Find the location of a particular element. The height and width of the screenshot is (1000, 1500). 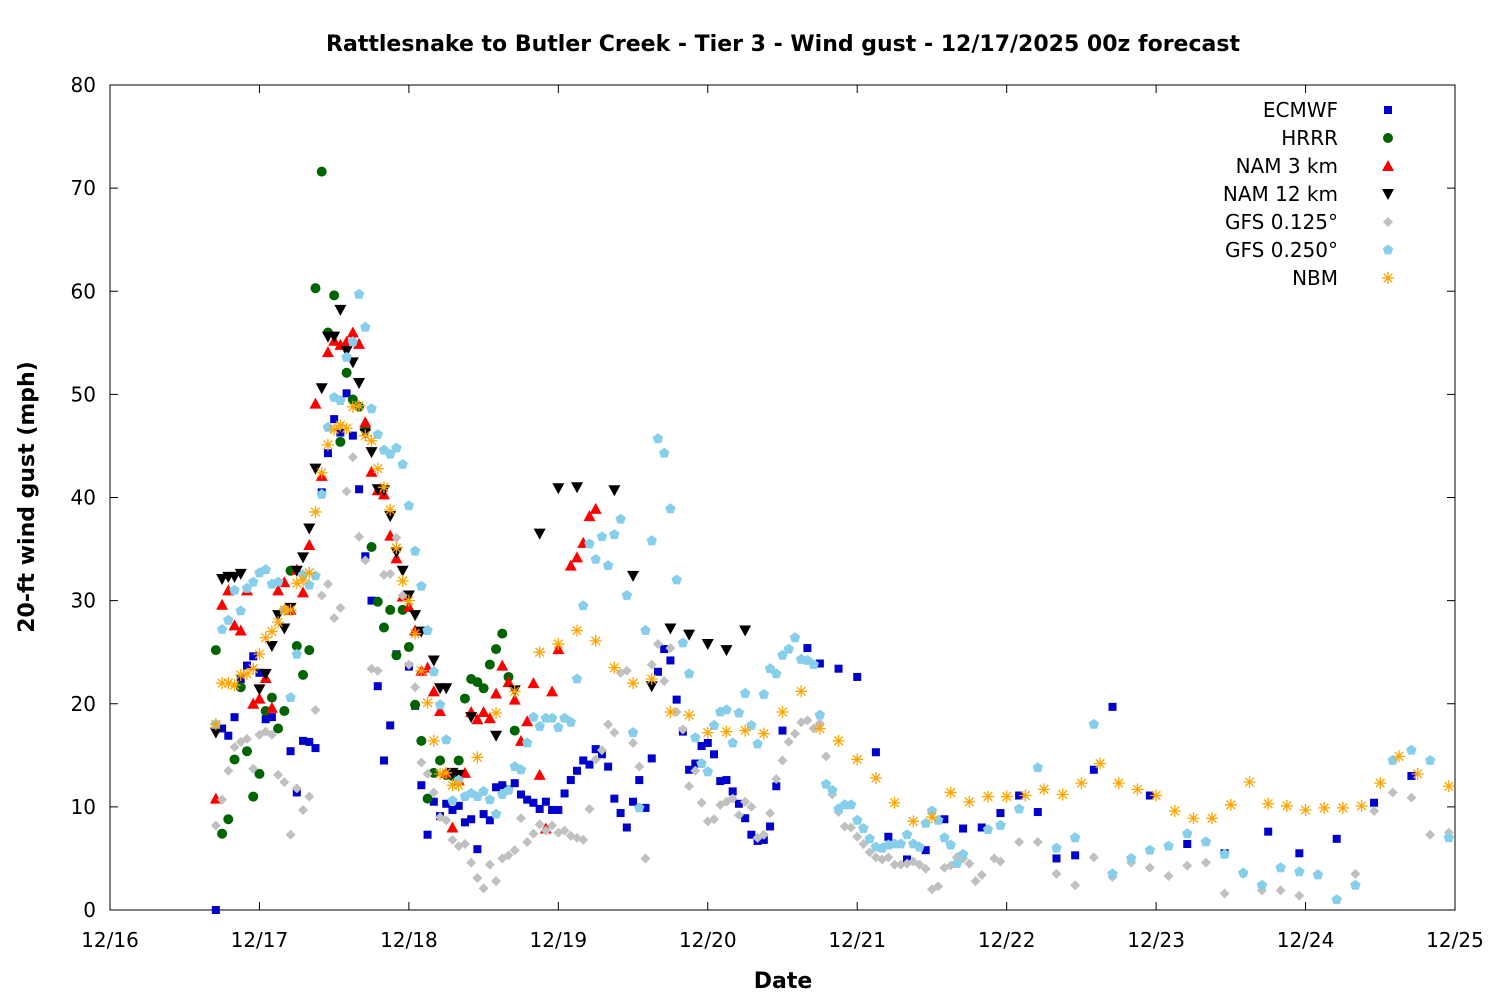

y-tick-label: 20 is located at coordinates (83, 704).